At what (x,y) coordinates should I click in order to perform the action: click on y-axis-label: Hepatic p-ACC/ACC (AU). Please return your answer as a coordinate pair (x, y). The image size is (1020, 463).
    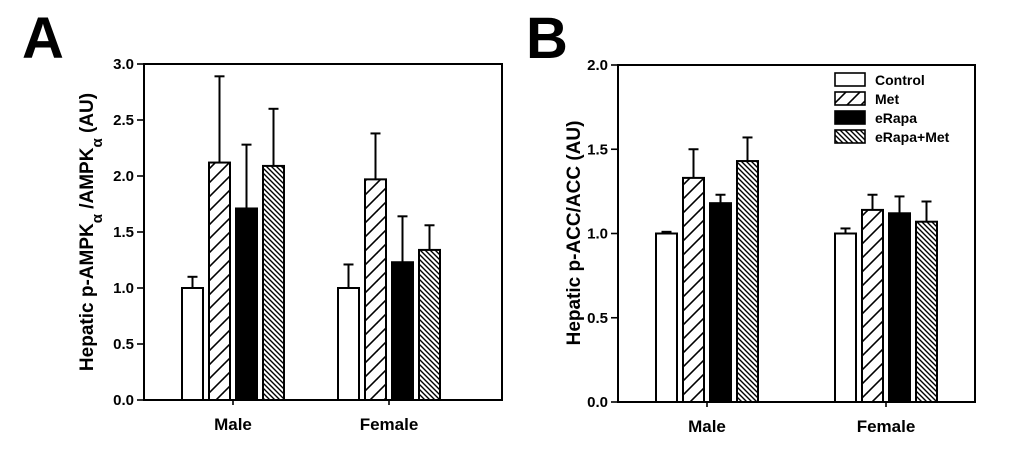
    Looking at the image, I should click on (574, 233).